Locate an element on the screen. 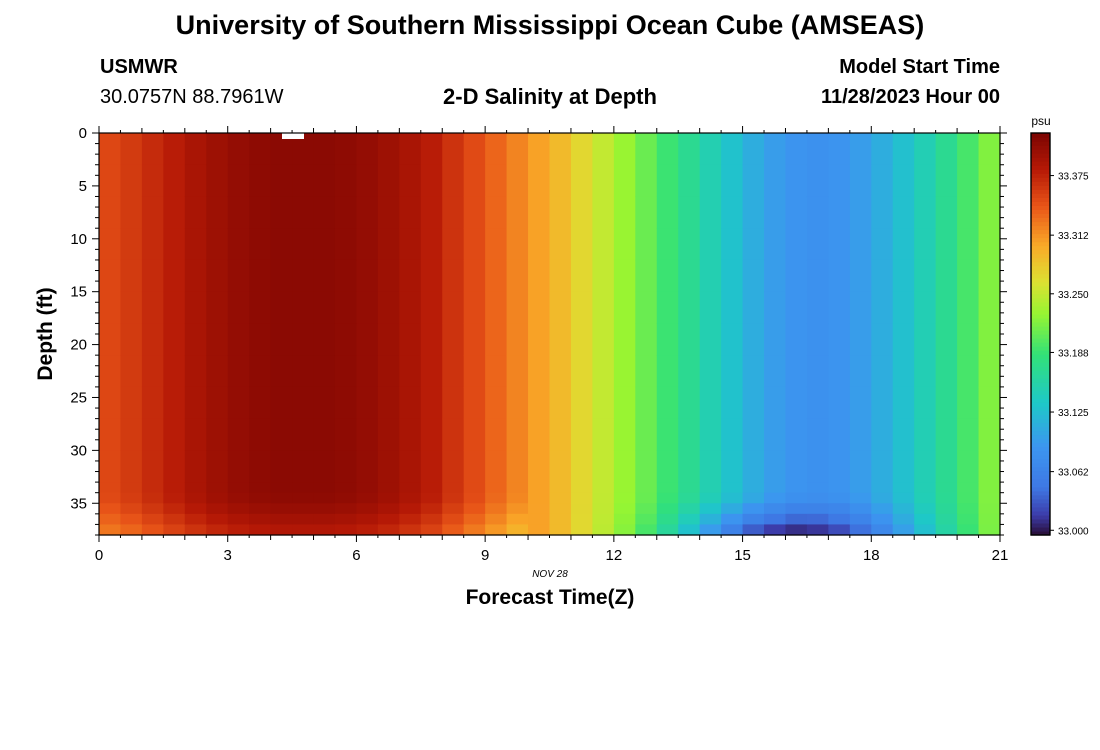 The width and height of the screenshot is (1100, 750). y-tick-label: 25 is located at coordinates (78, 397).